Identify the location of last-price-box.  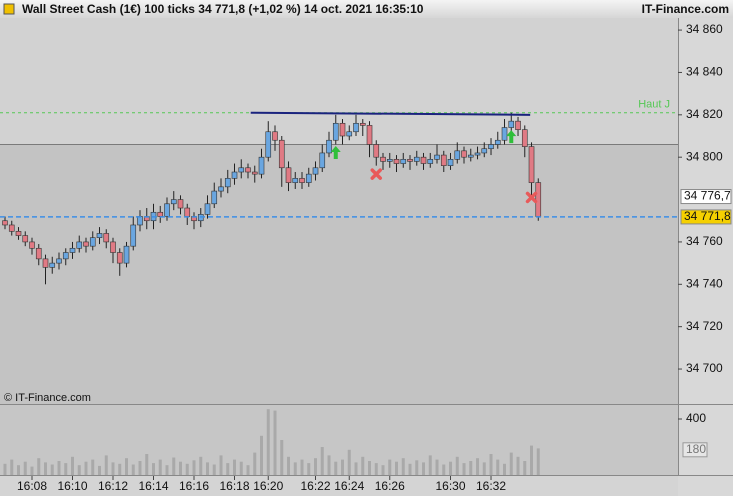
(706, 217).